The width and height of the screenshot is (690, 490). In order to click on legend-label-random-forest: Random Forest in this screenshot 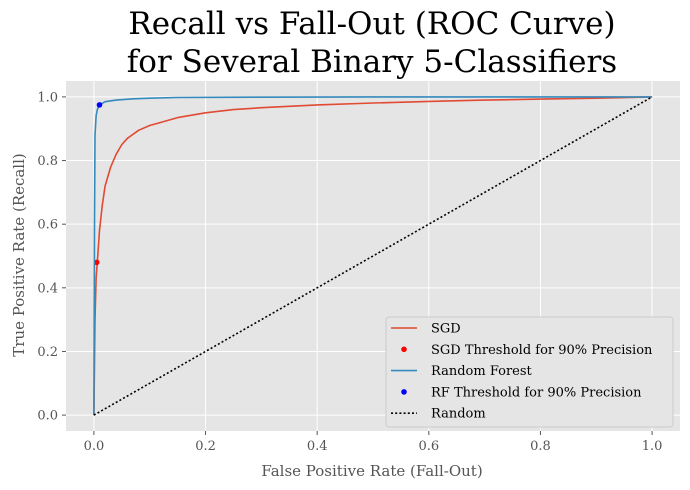, I will do `click(482, 371)`.